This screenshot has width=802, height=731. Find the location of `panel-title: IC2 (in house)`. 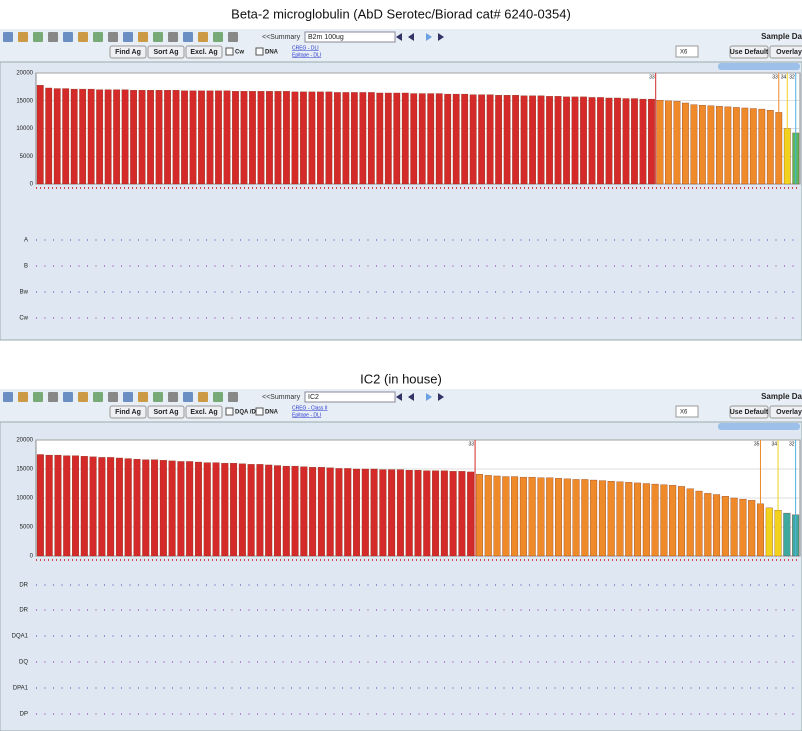

panel-title: IC2 (in house) is located at coordinates (401, 378).